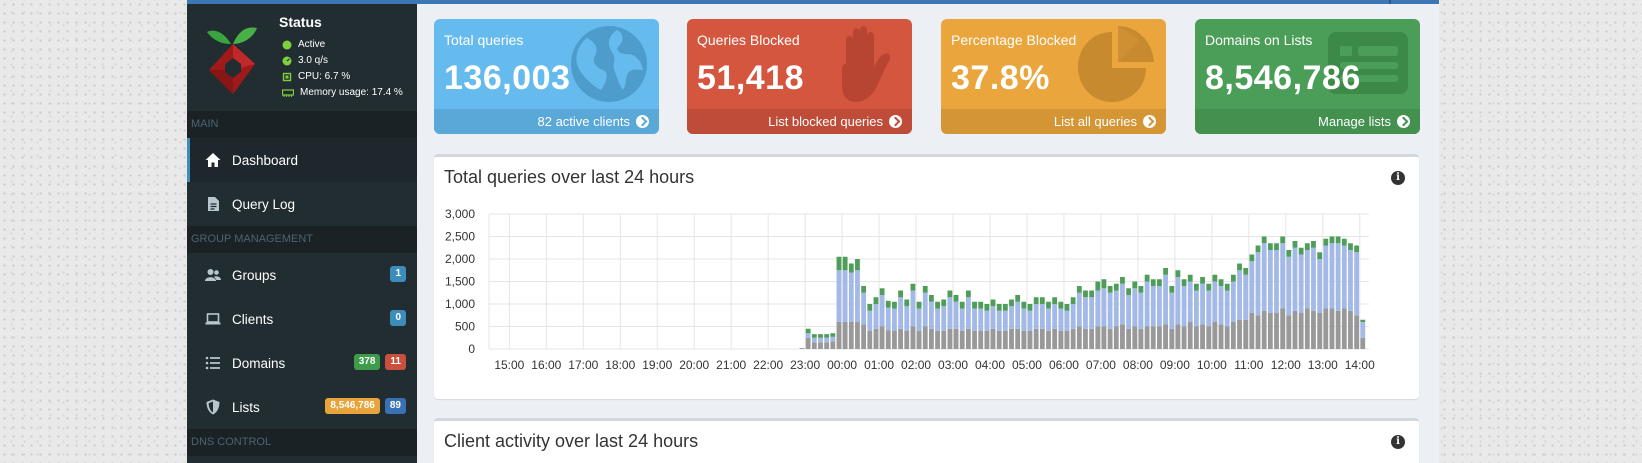 This screenshot has width=1642, height=463. What do you see at coordinates (583, 365) in the screenshot?
I see `x-tick-label: 17:00` at bounding box center [583, 365].